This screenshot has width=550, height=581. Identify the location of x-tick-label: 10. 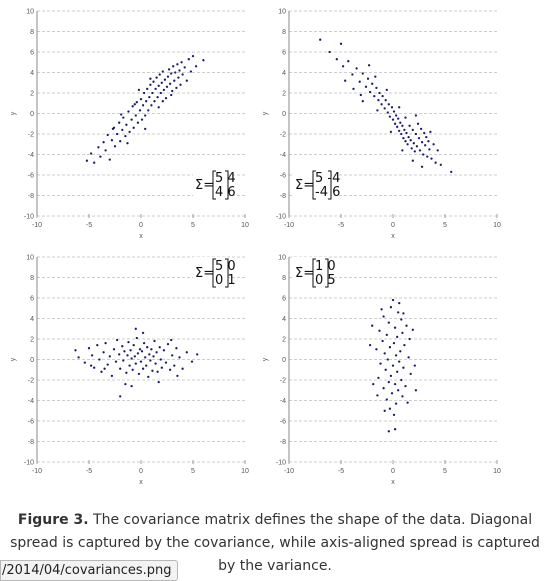
(497, 225).